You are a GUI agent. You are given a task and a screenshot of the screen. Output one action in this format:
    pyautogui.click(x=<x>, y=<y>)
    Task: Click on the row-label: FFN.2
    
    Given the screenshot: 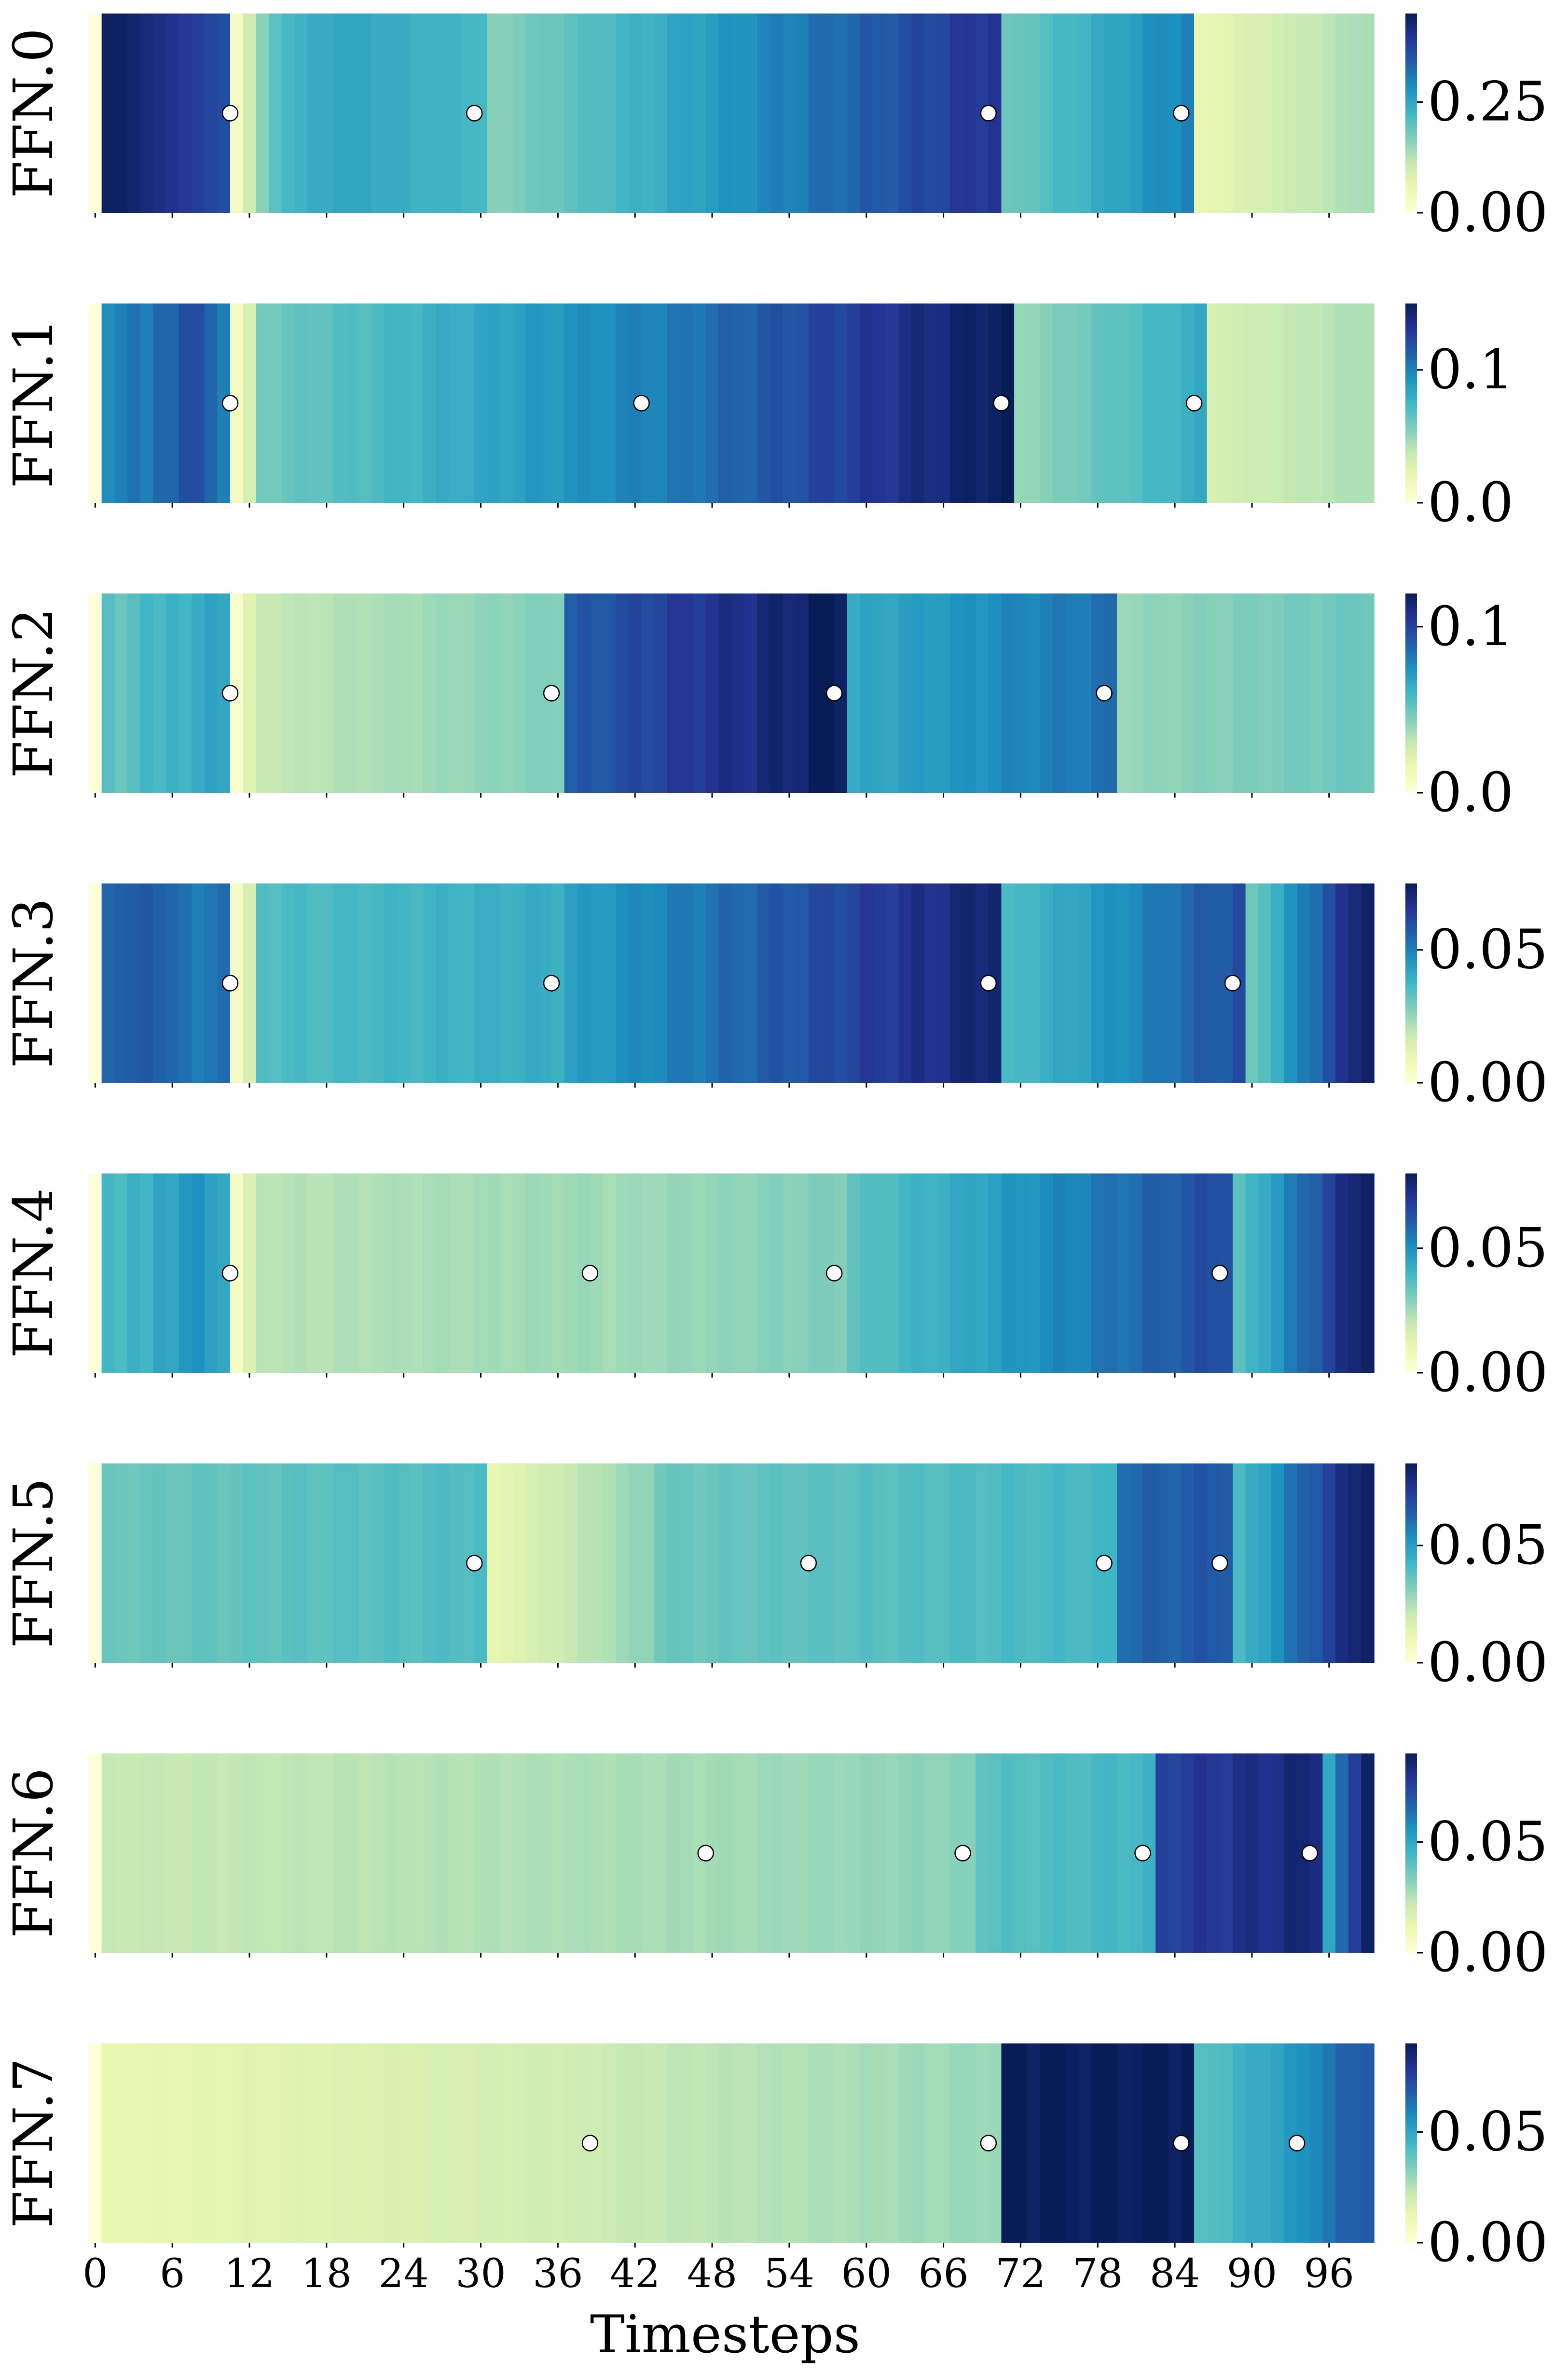 What is the action you would take?
    pyautogui.click(x=33, y=693)
    